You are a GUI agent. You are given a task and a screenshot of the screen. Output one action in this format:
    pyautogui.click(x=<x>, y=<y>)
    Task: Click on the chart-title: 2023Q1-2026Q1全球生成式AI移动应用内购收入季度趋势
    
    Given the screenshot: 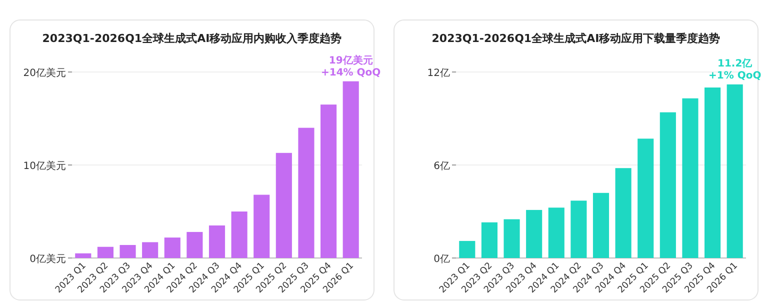 What is the action you would take?
    pyautogui.click(x=192, y=38)
    